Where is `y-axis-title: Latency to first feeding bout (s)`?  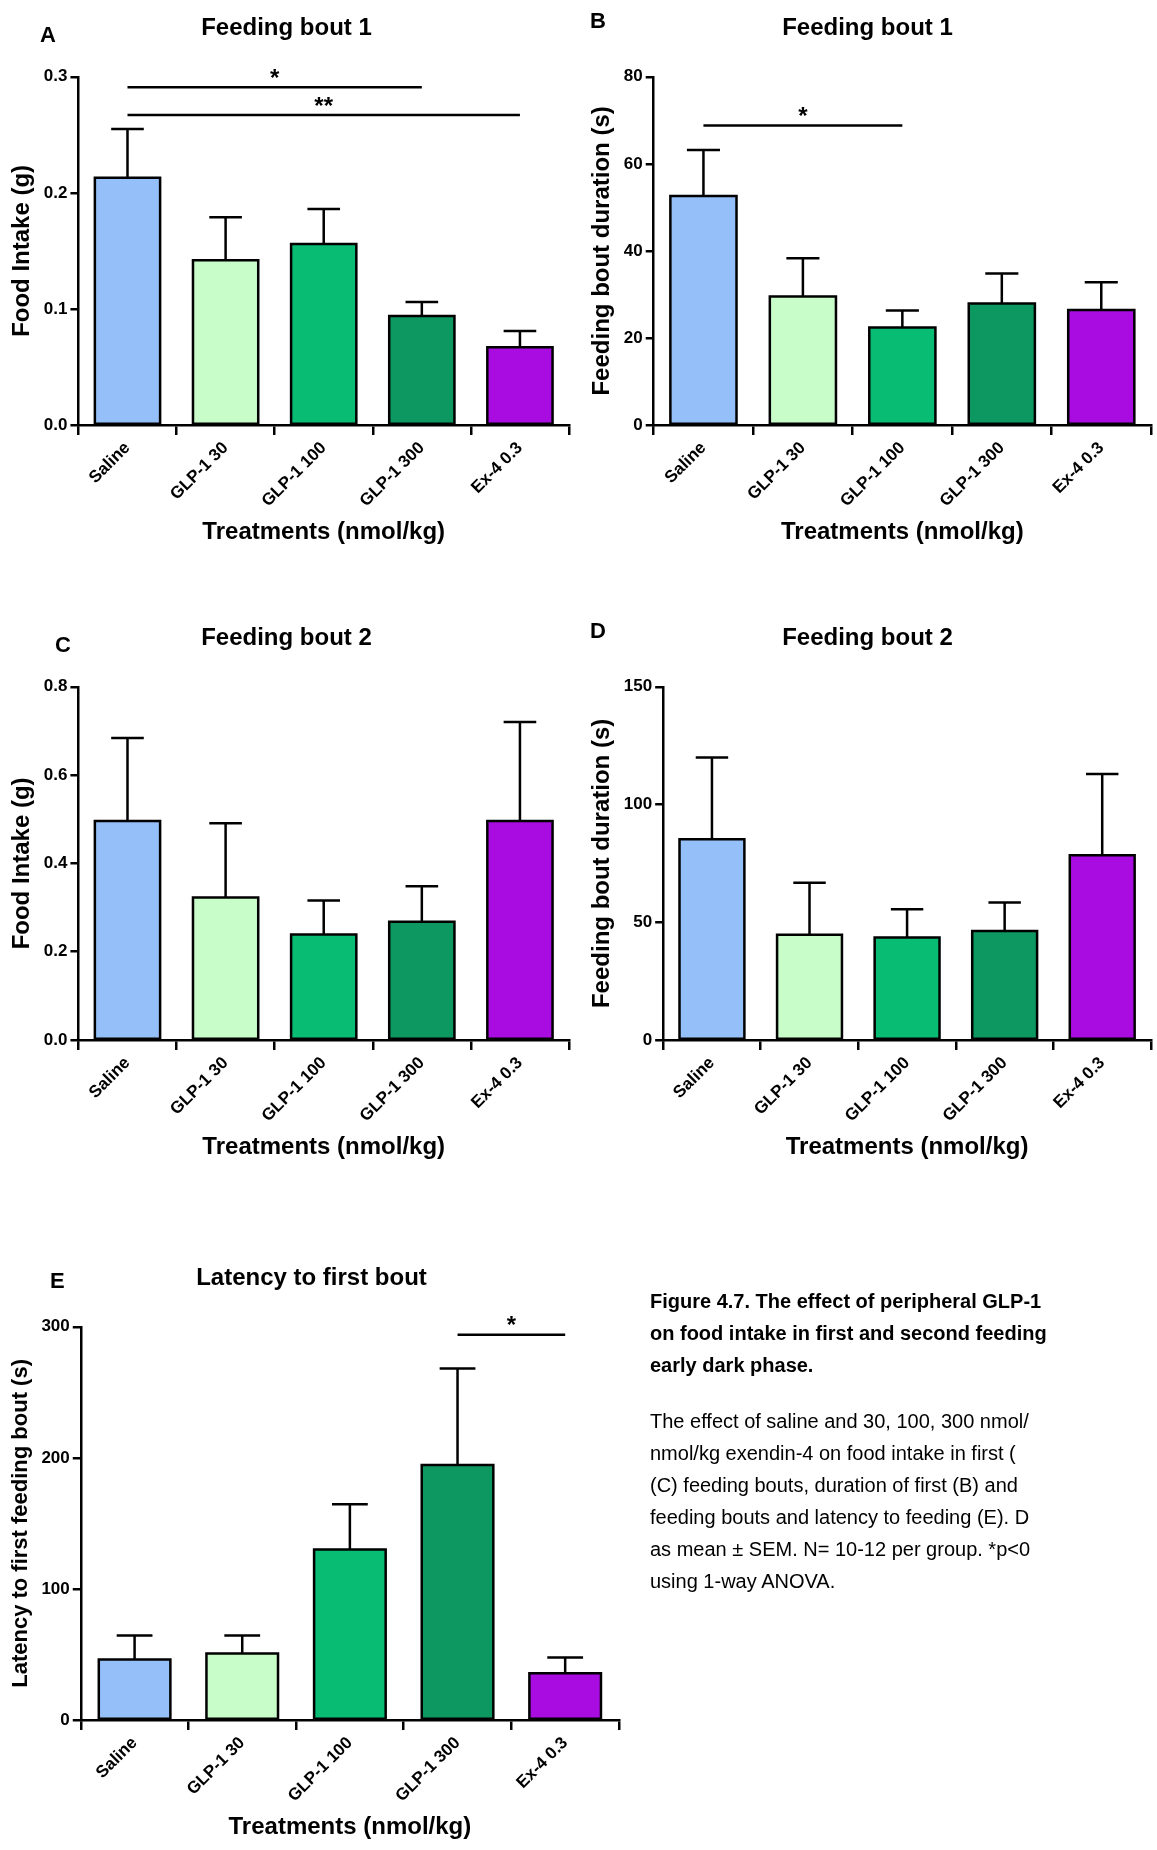
y-axis-title: Latency to first feeding bout (s) is located at coordinates (20, 1523).